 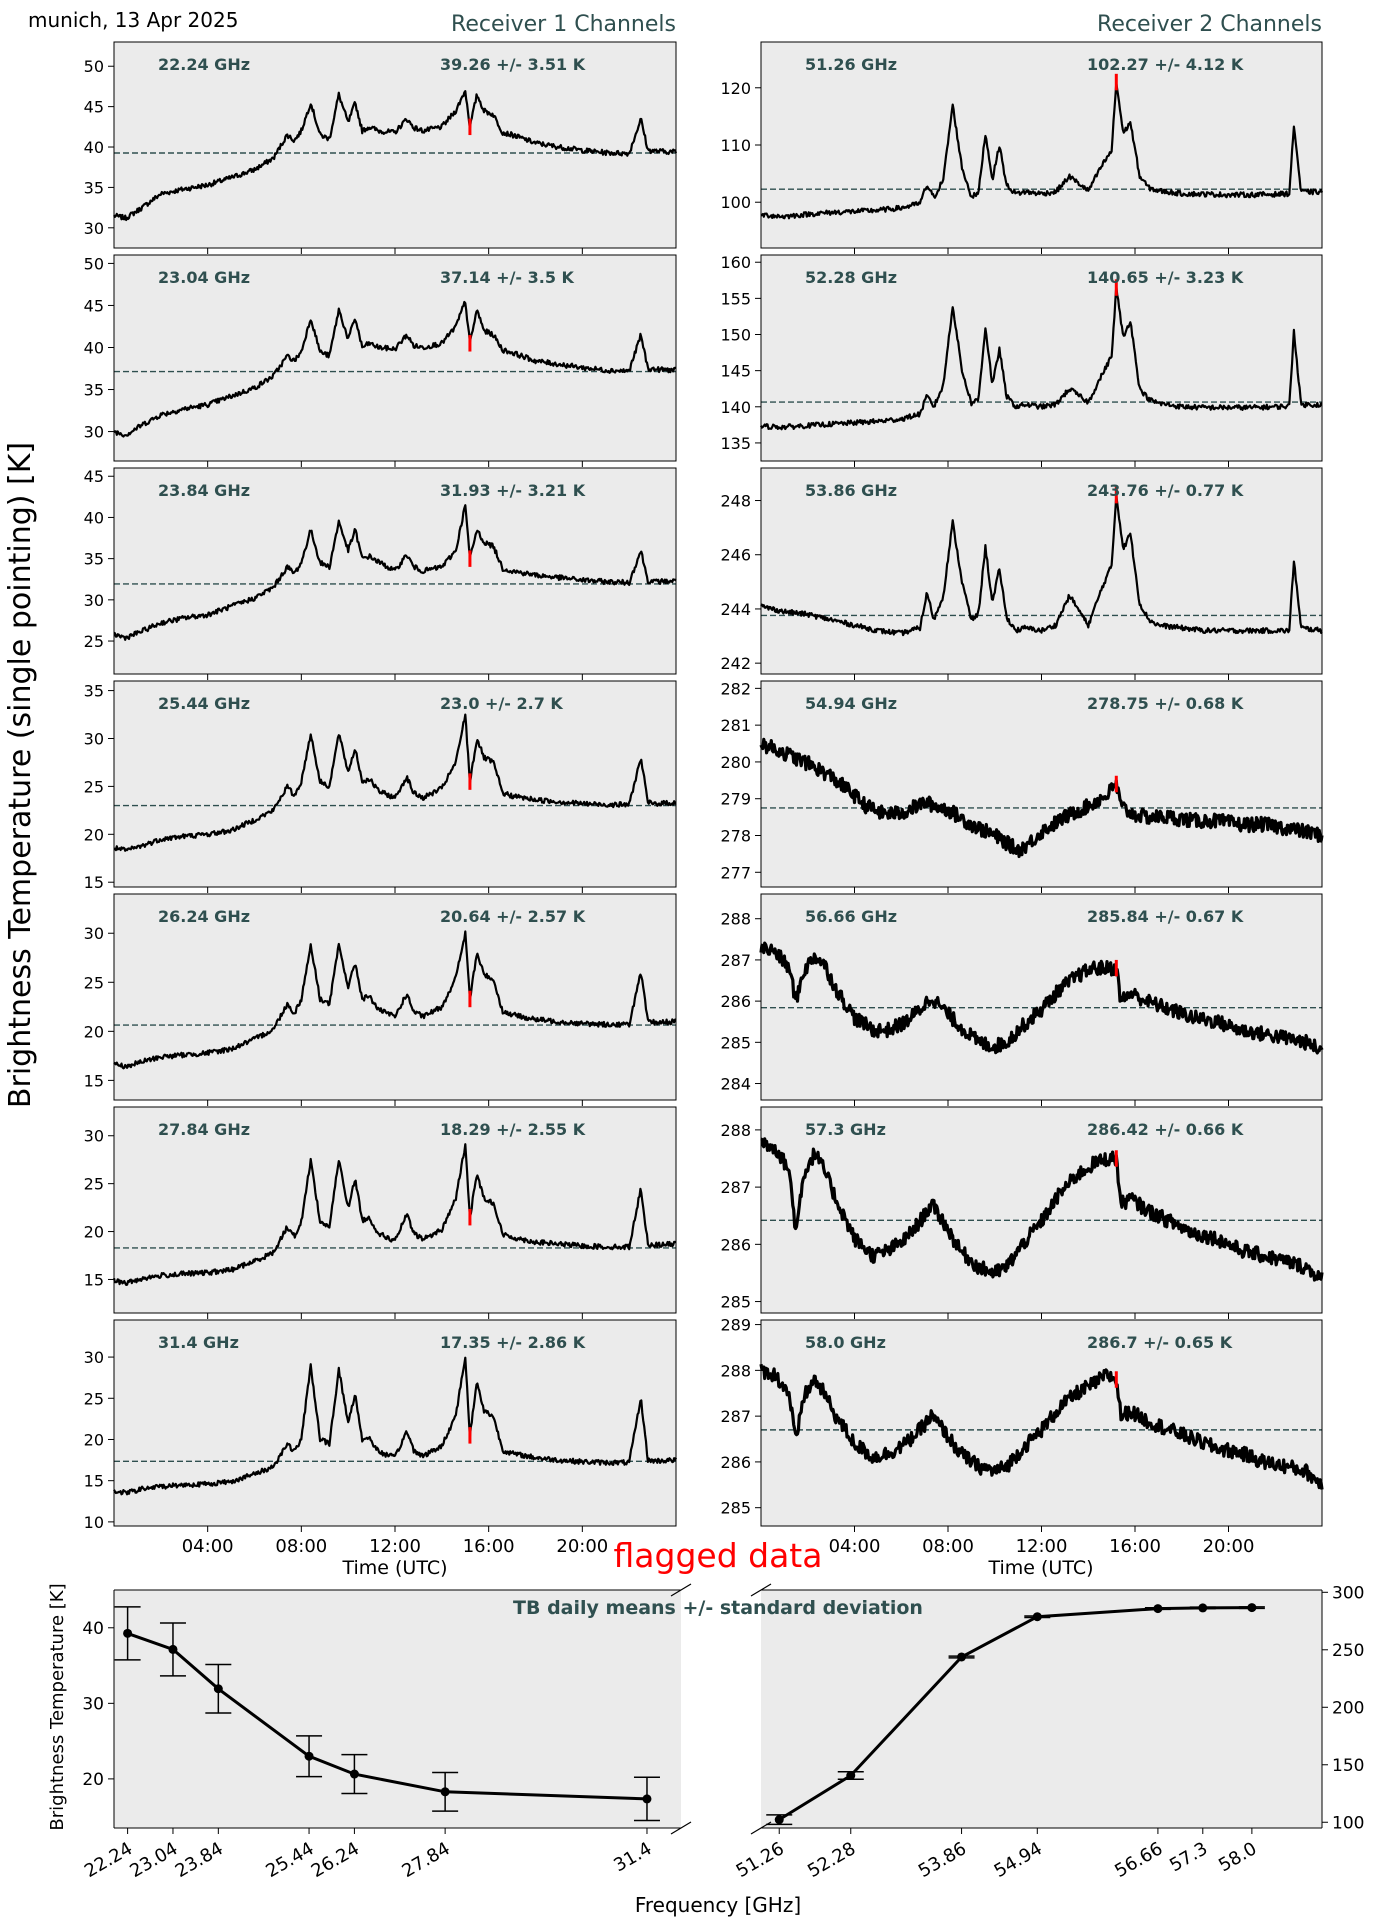 I want to click on freq-tick-label: 57.3, so click(x=1188, y=1857).